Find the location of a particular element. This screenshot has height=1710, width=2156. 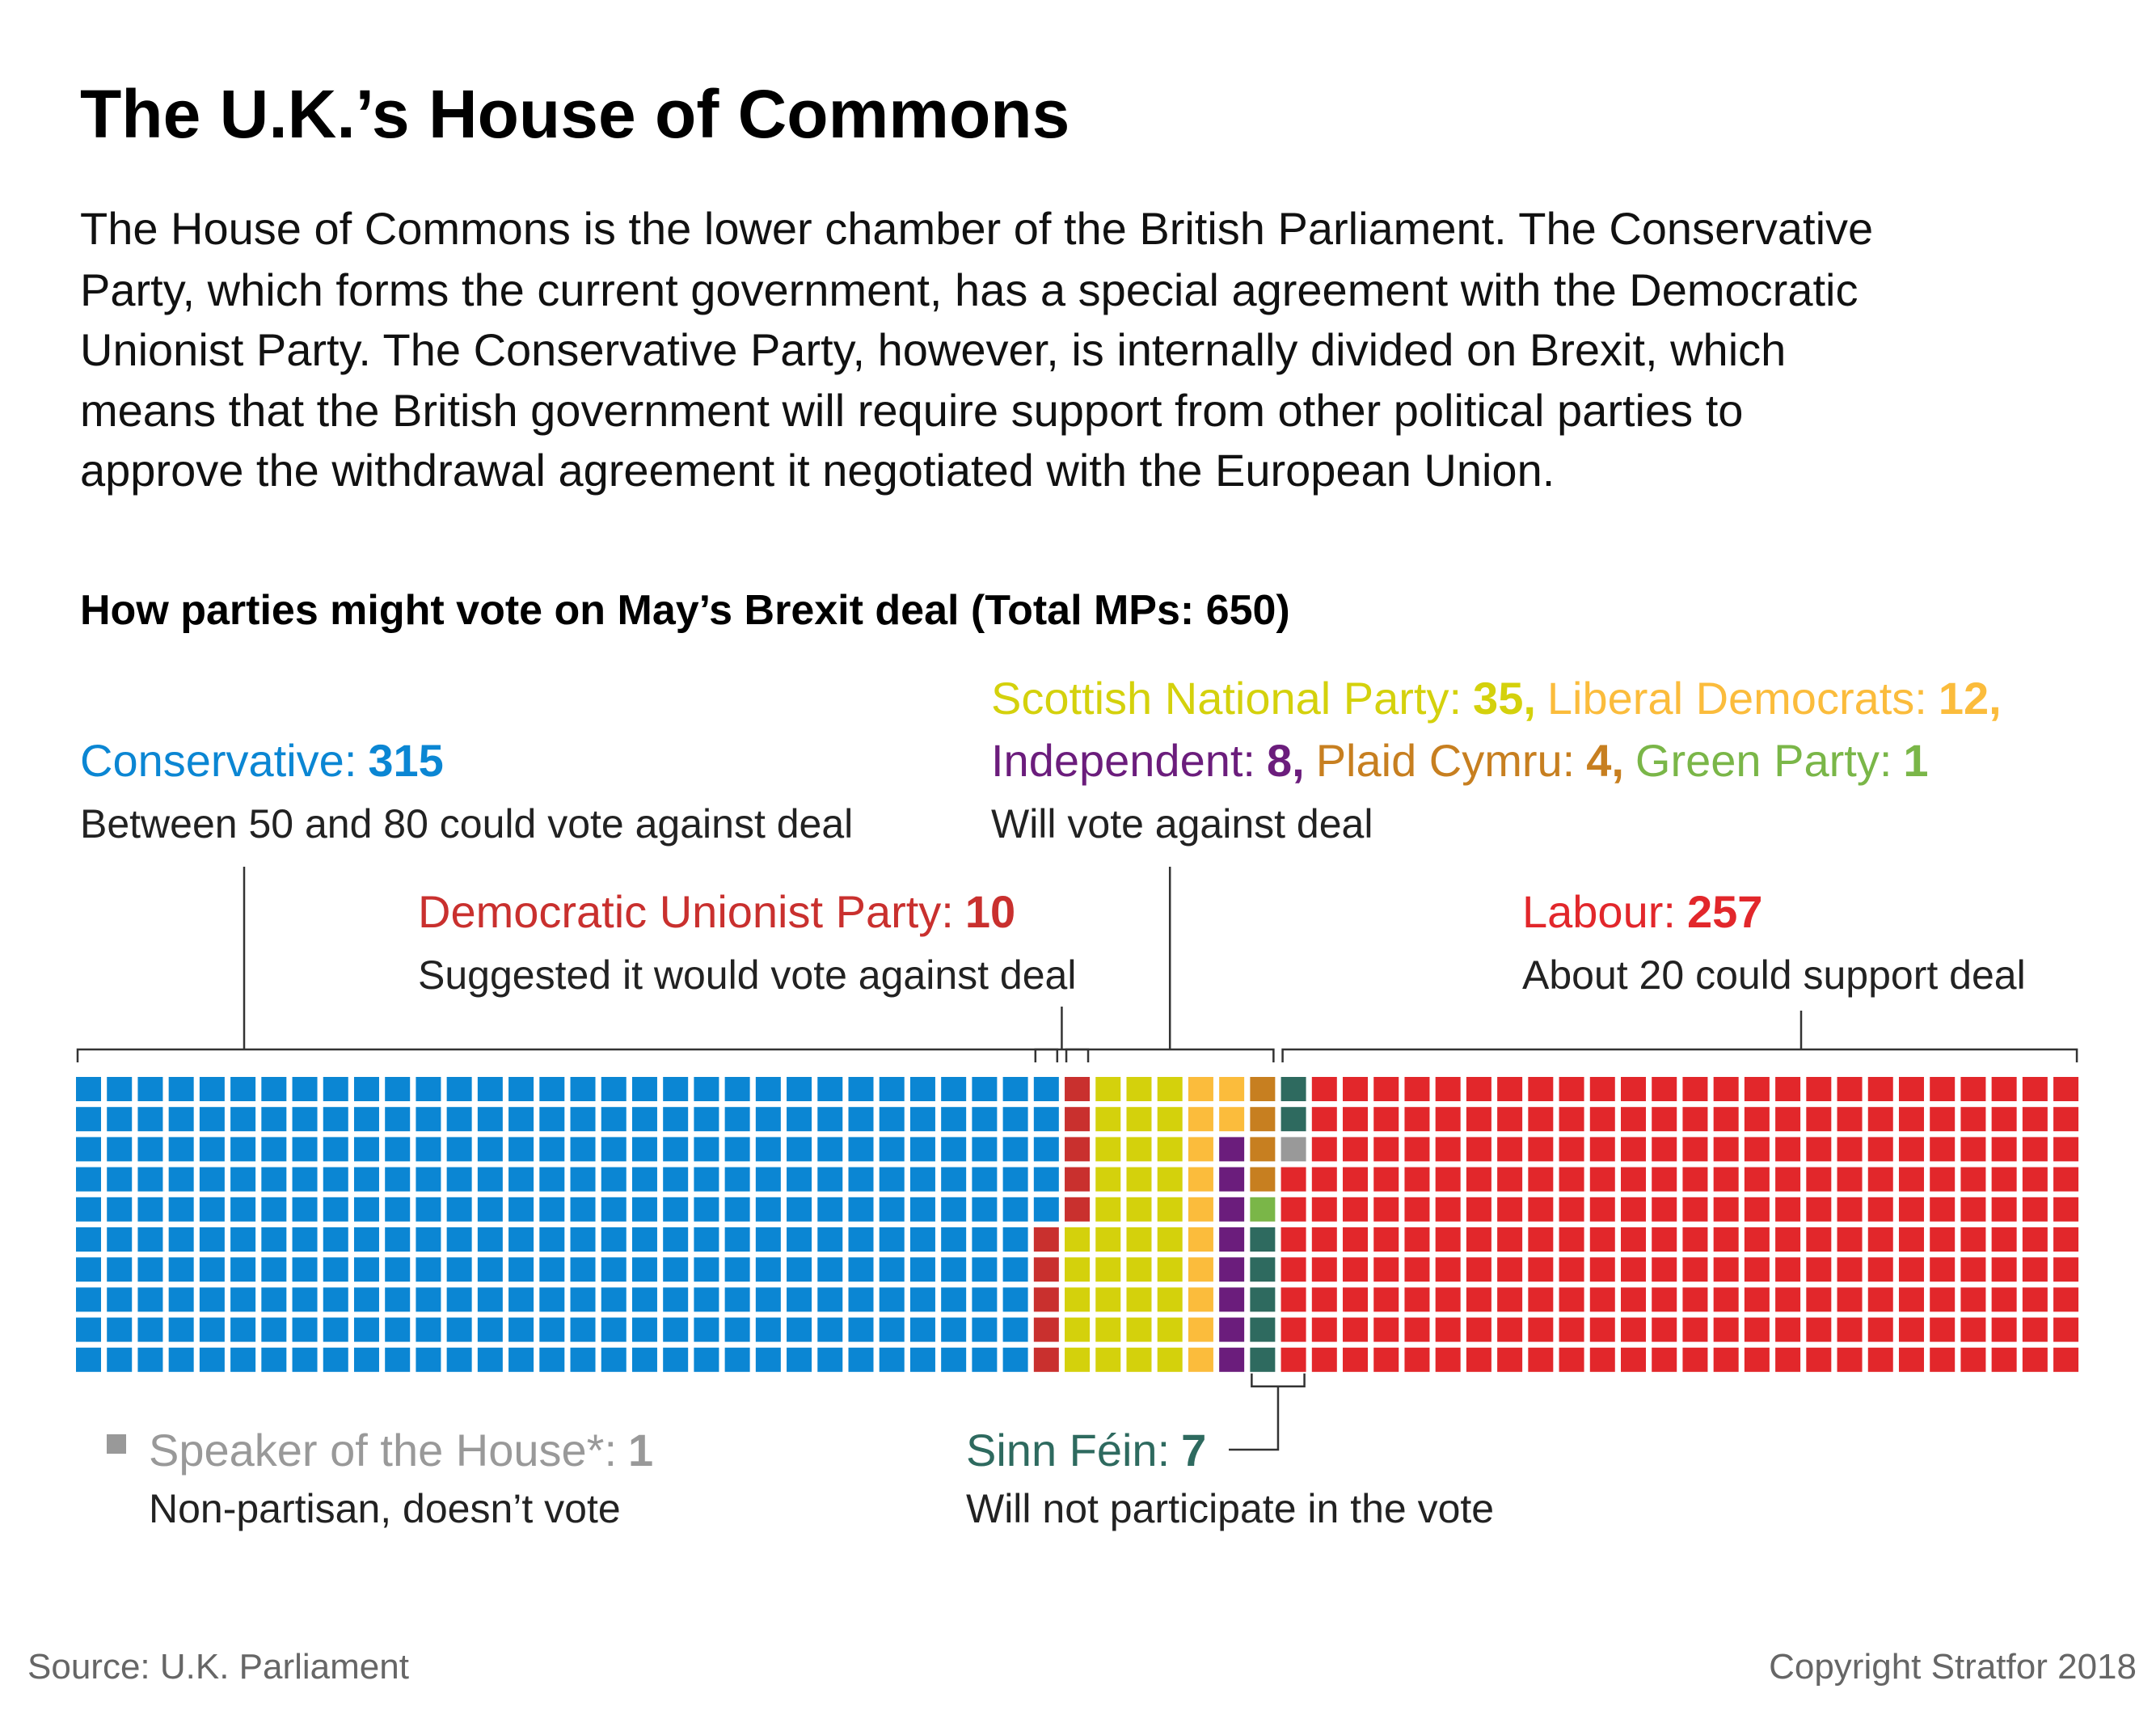

party-count: 10 is located at coordinates (990, 911).